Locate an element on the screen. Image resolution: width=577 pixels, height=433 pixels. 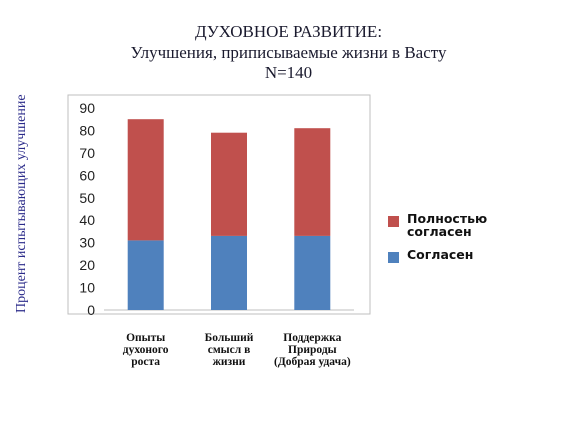
chart-subtitle: Улучшения, приписываемые жизни в Васту is located at coordinates (288, 52).